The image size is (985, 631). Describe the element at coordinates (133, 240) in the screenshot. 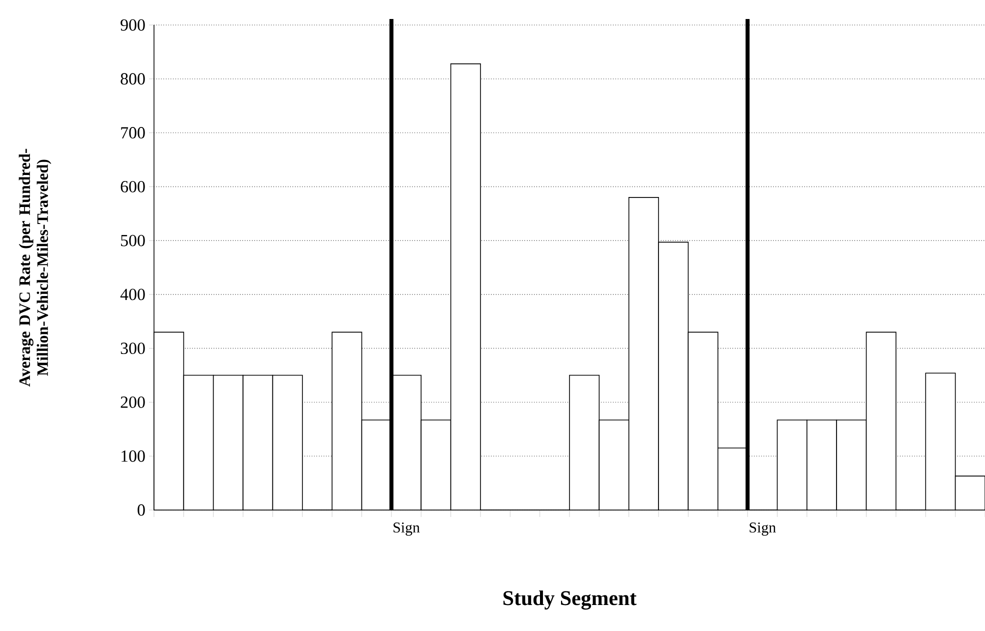

I see `y-tick-label: 500` at that location.